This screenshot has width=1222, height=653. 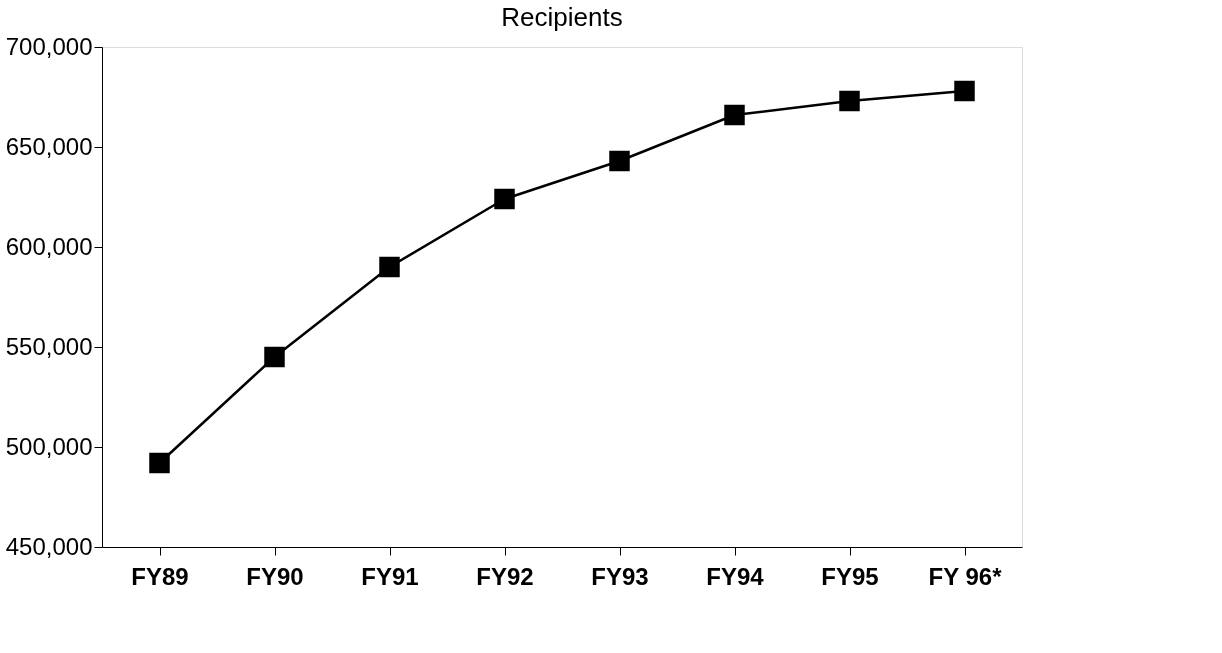 What do you see at coordinates (49, 146) in the screenshot?
I see `y-tick-label: 650,000` at bounding box center [49, 146].